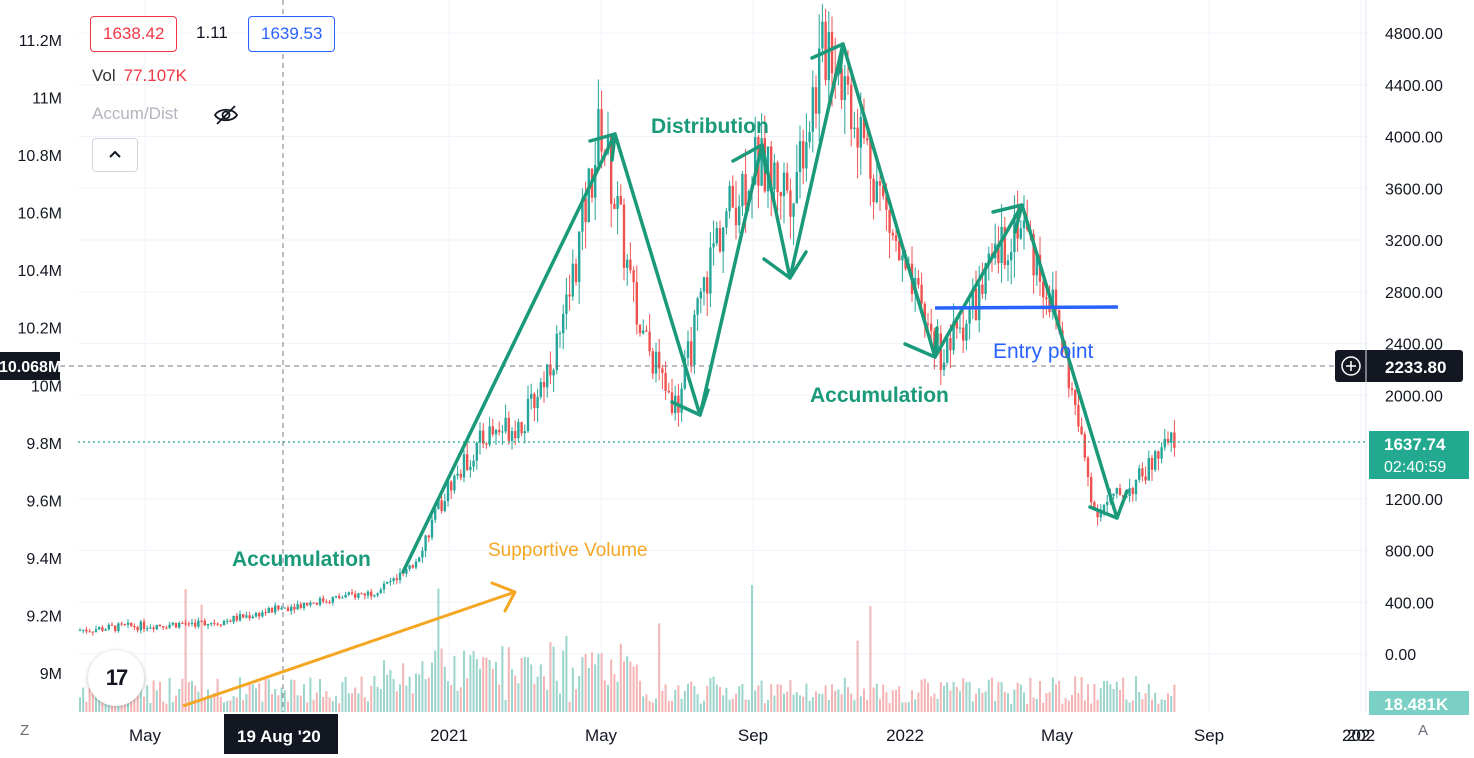 Image resolution: width=1474 pixels, height=758 pixels. I want to click on auto-scale-toggle: A, so click(1423, 730).